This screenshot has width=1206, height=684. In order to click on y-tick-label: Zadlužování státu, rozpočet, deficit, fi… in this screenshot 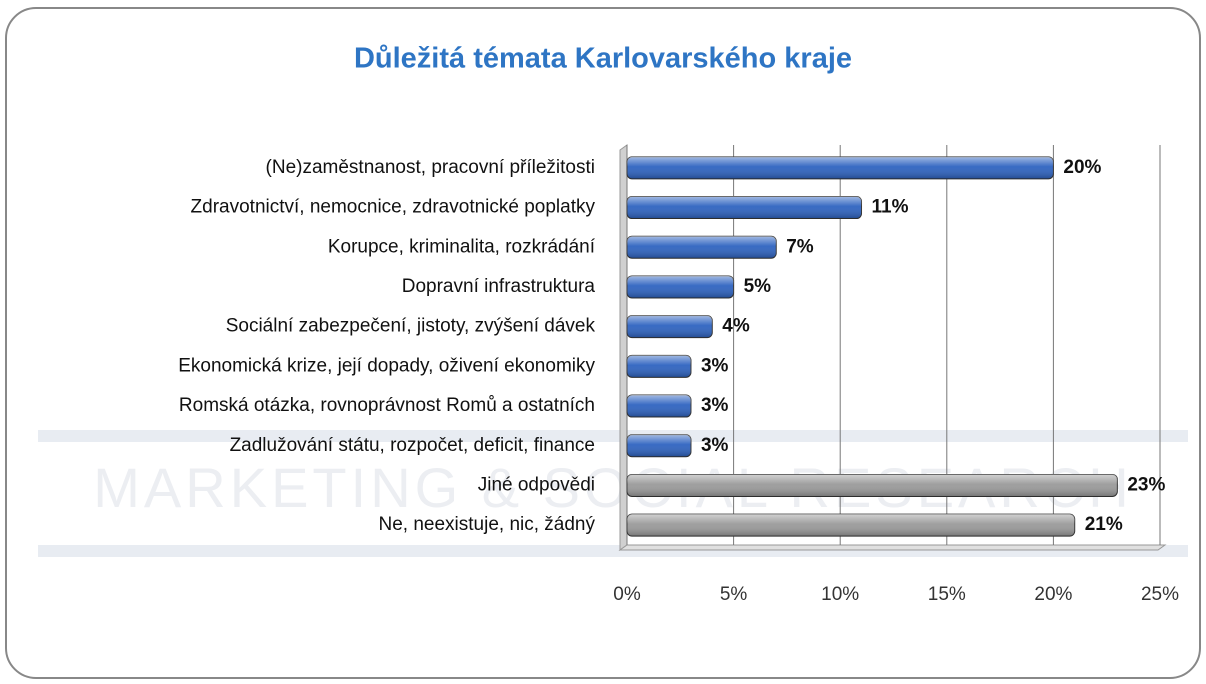, I will do `click(412, 445)`.